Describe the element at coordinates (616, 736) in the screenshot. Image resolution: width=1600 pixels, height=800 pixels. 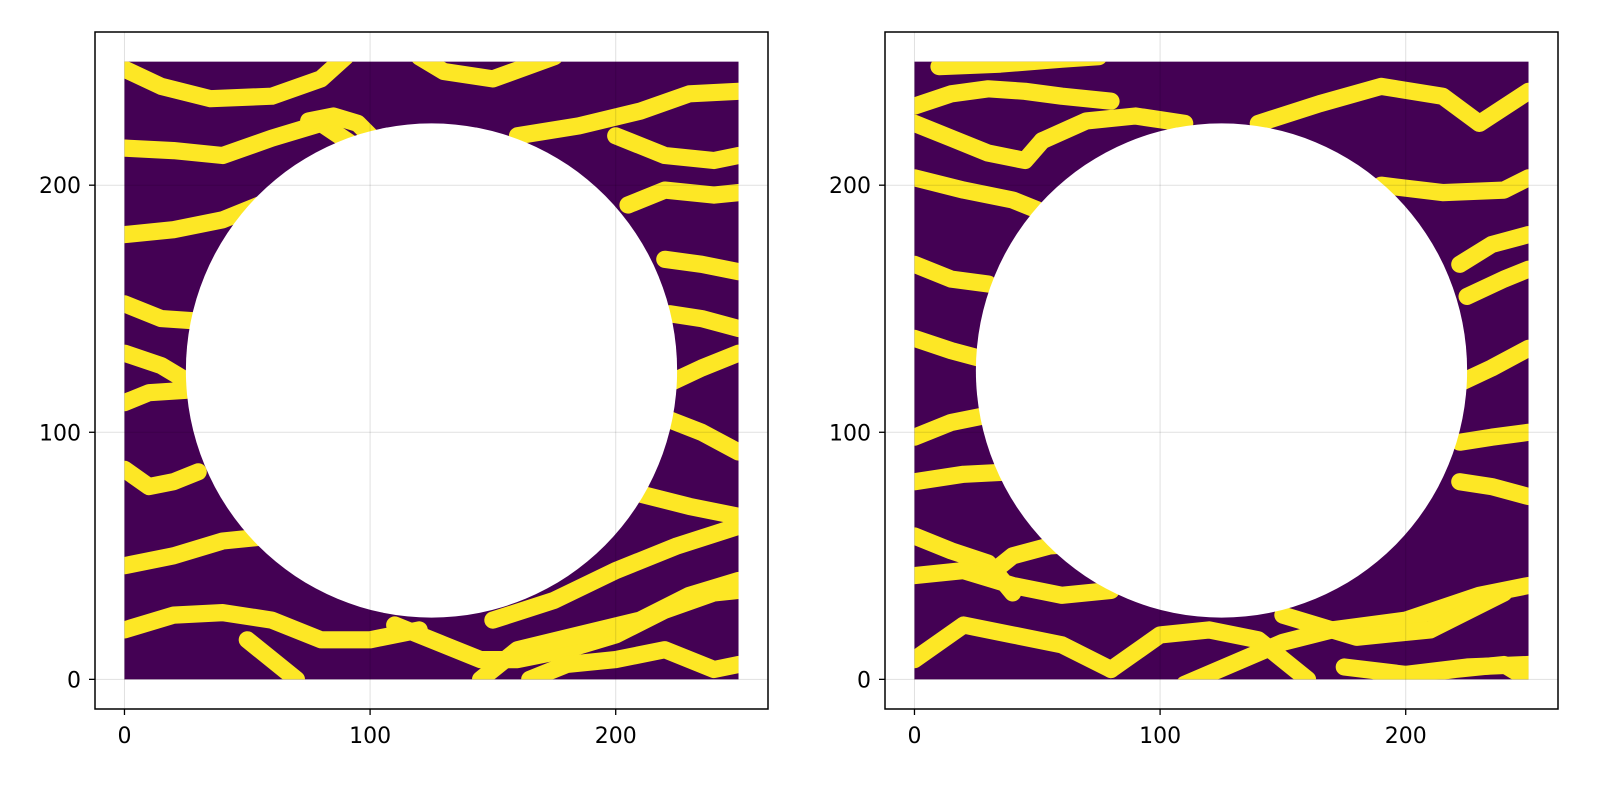
I see `left-xtick-label-2: 200` at that location.